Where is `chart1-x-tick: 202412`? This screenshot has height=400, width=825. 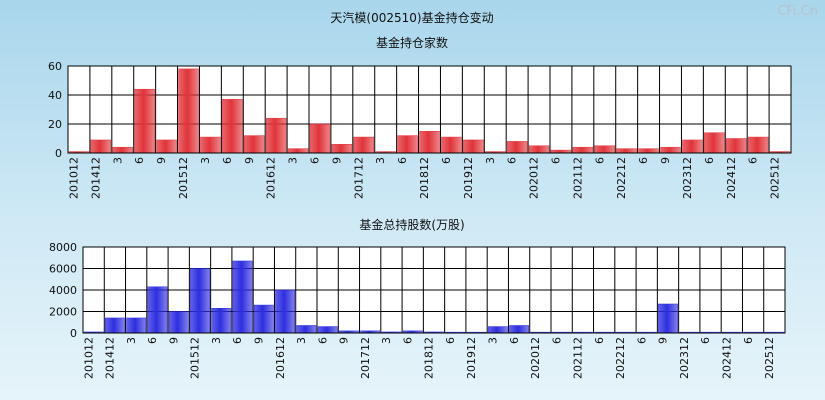 chart1-x-tick: 202412 is located at coordinates (731, 178).